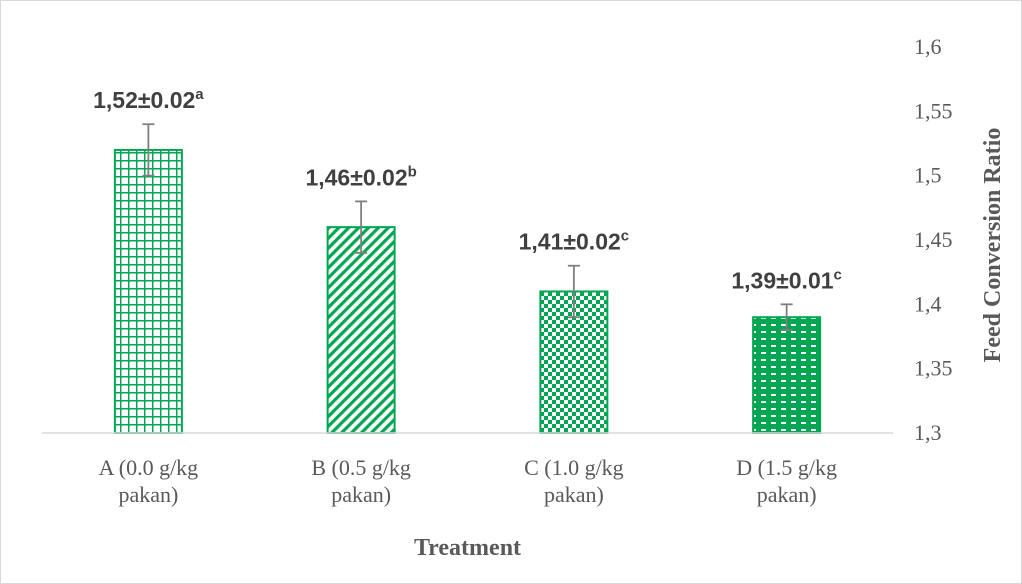 The image size is (1022, 584). I want to click on bar-b, so click(361, 330).